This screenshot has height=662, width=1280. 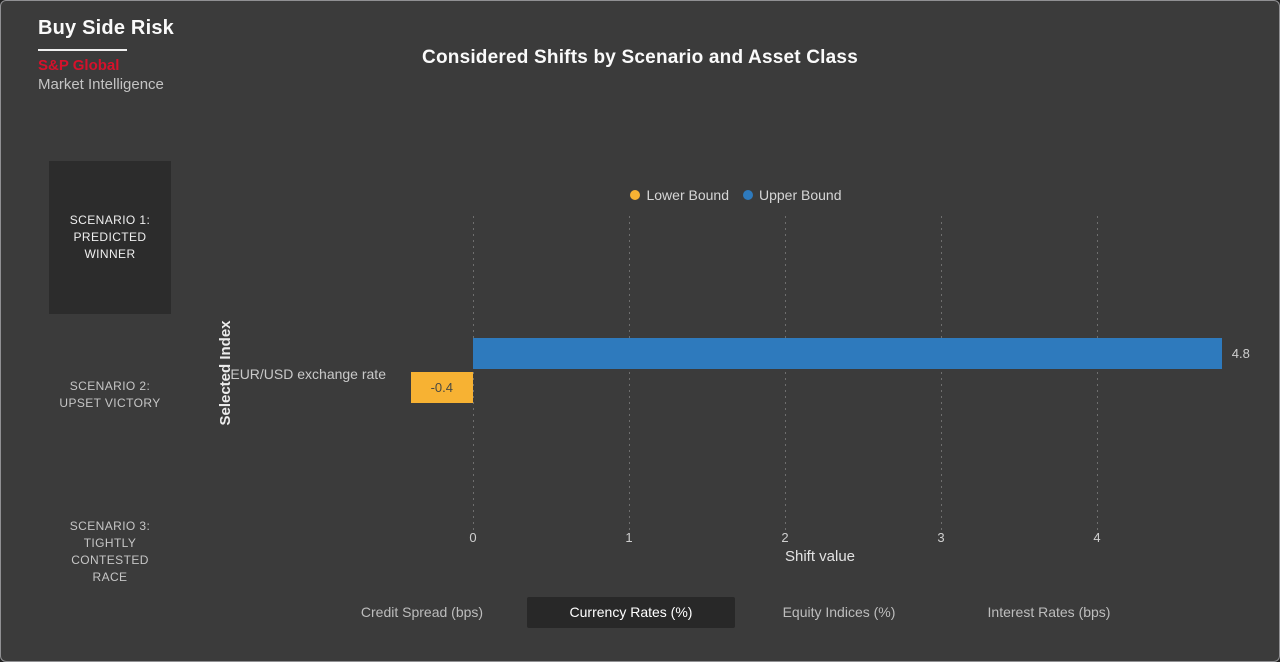 I want to click on legend-item-lower-bound: Lower Bound, so click(x=679, y=195).